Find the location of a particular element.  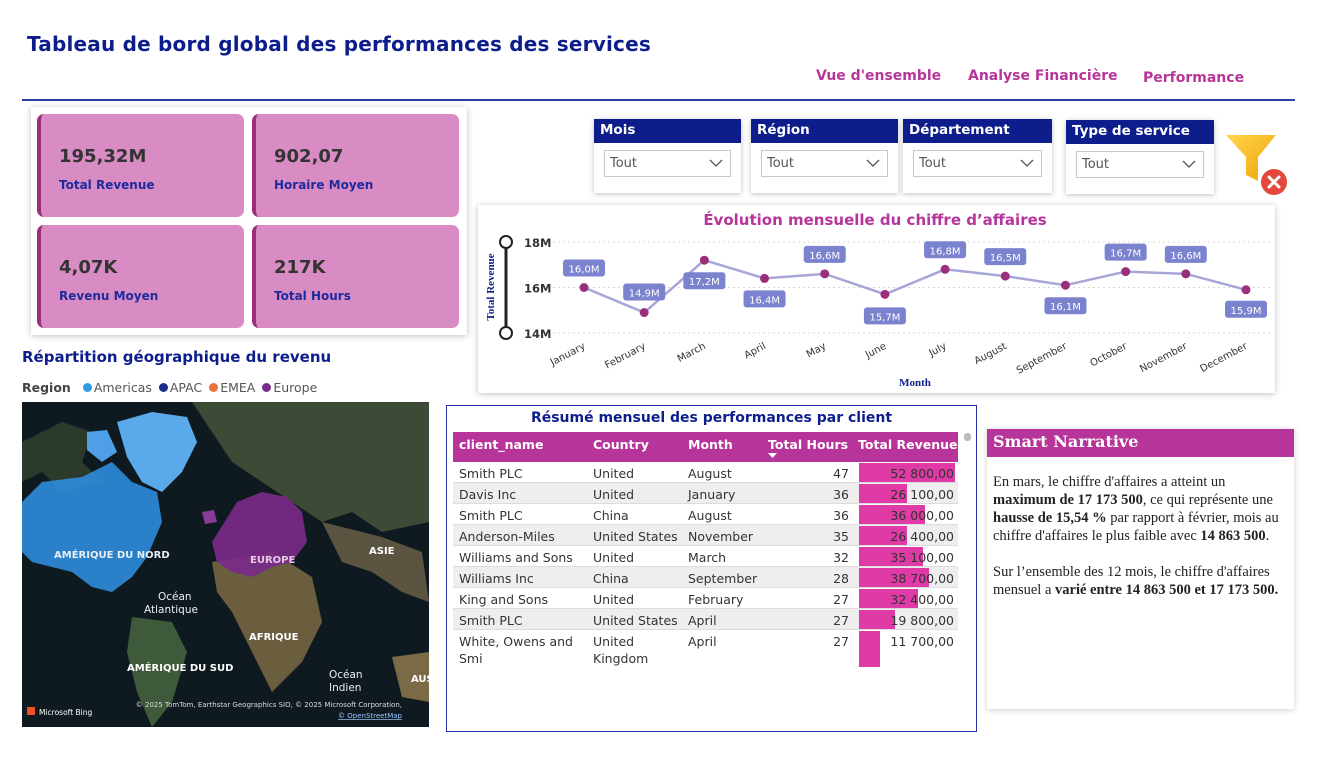

nav-vue-ensemble: Vue d'ensemble is located at coordinates (879, 76).